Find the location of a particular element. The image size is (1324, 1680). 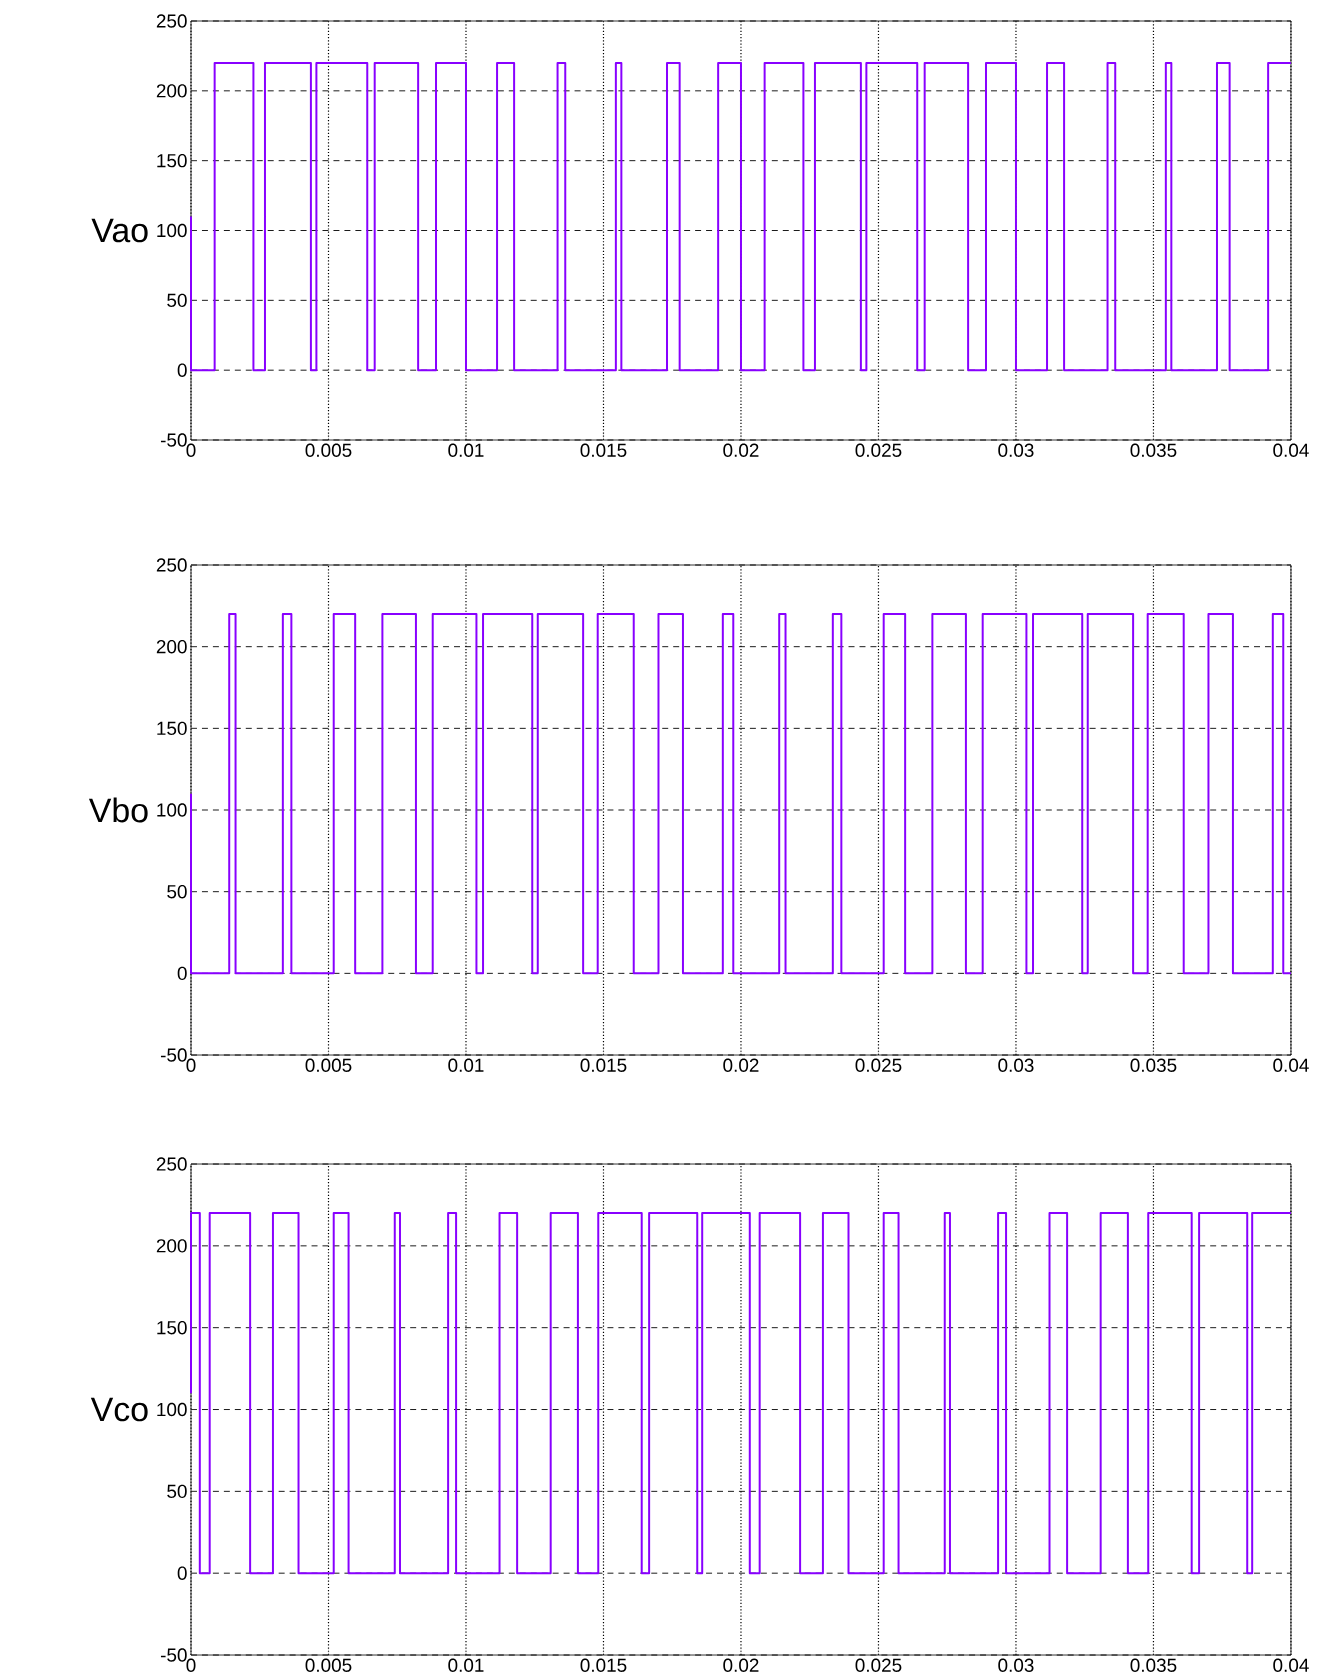

y-axis-title: Vco is located at coordinates (119, 1409).